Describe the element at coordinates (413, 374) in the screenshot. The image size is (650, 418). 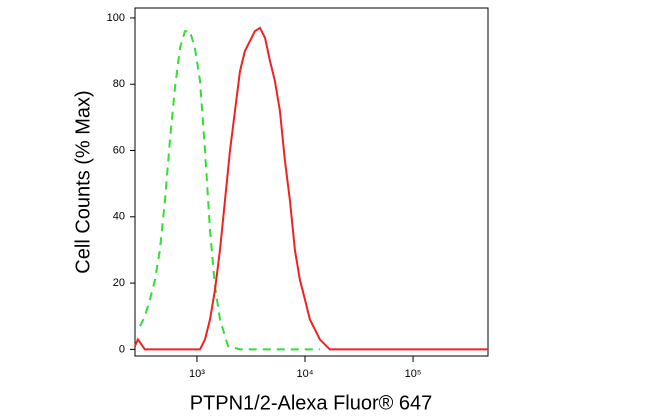
I see `x-tick-label: 10⁵` at that location.